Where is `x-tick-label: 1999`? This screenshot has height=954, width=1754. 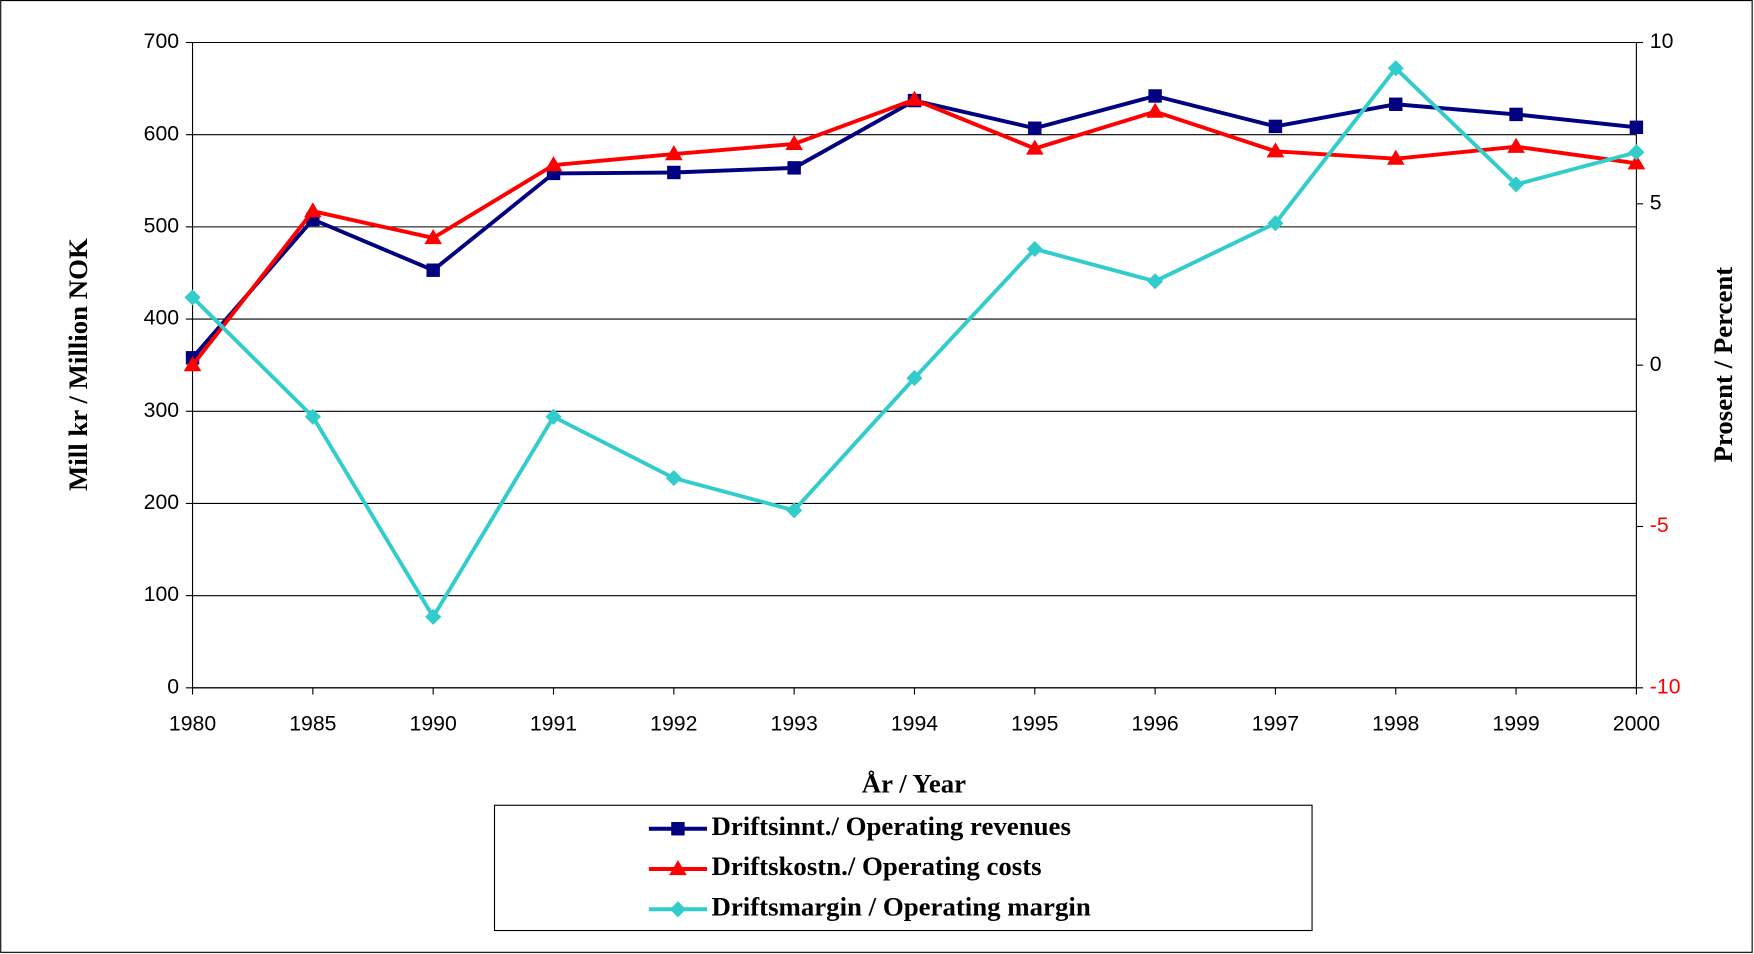
x-tick-label: 1999 is located at coordinates (1515, 723).